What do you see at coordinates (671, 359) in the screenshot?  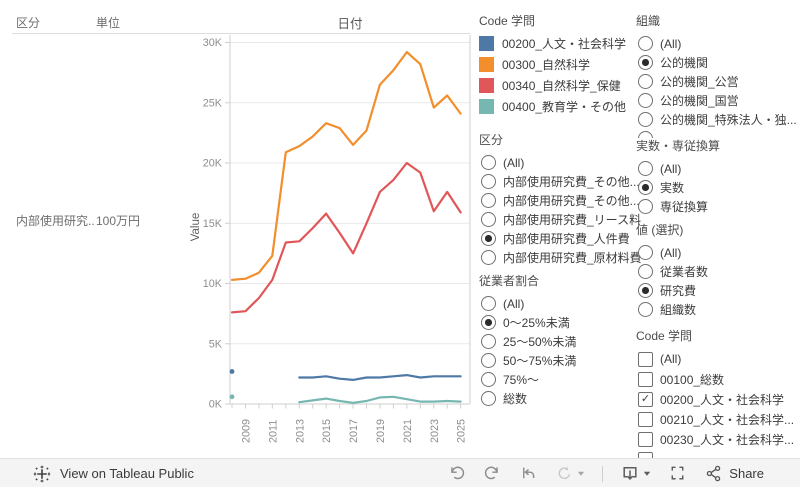 I see `option-label: (All)` at bounding box center [671, 359].